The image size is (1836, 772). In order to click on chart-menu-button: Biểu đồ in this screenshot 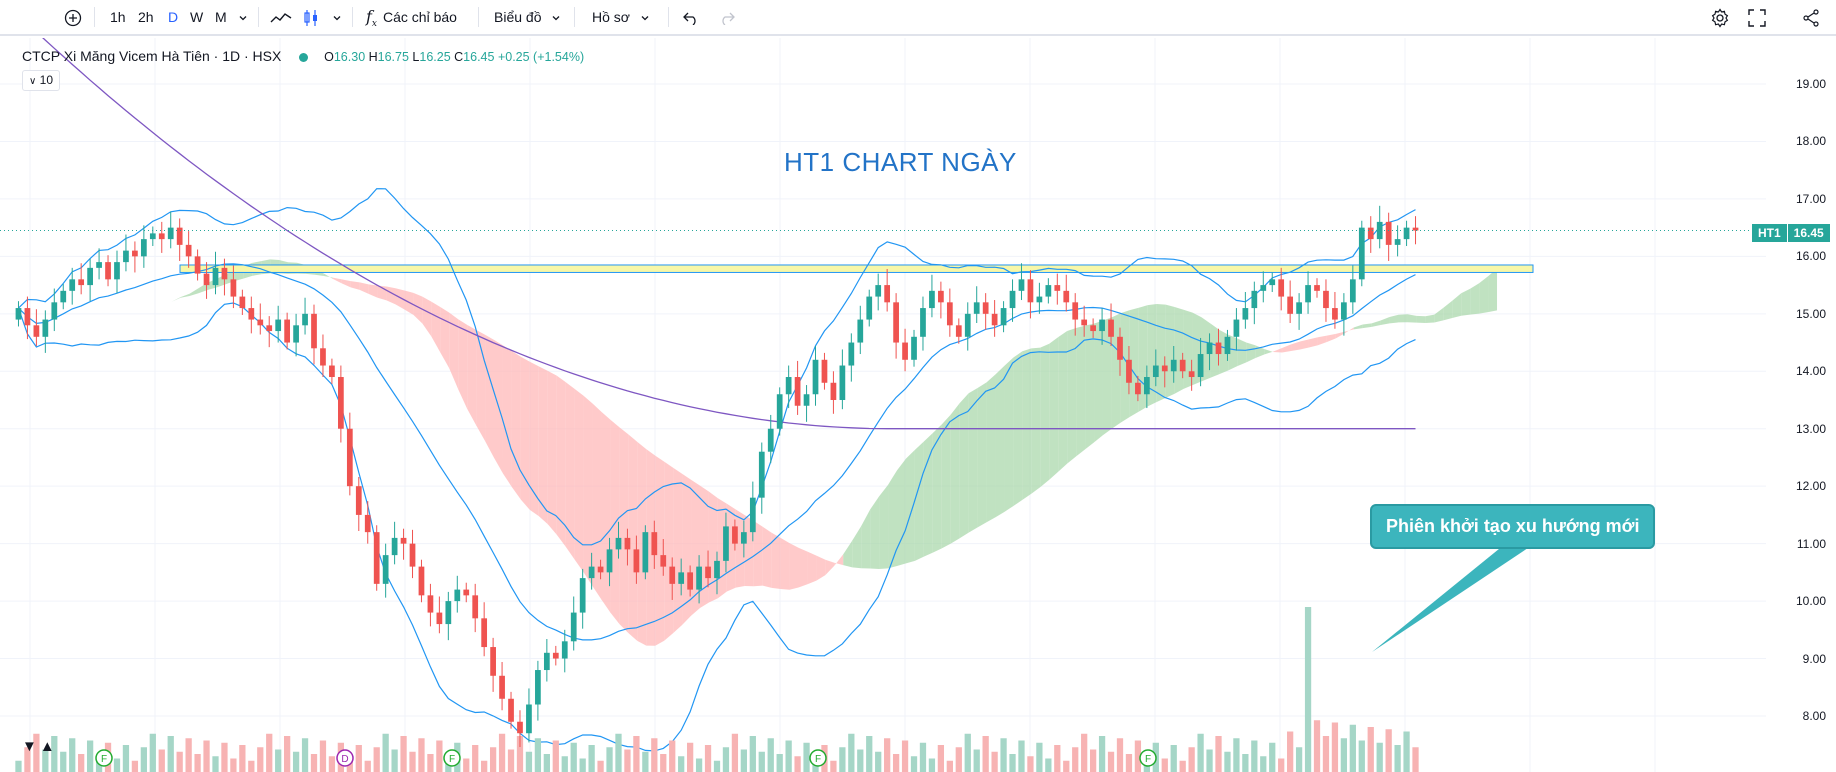, I will do `click(527, 17)`.